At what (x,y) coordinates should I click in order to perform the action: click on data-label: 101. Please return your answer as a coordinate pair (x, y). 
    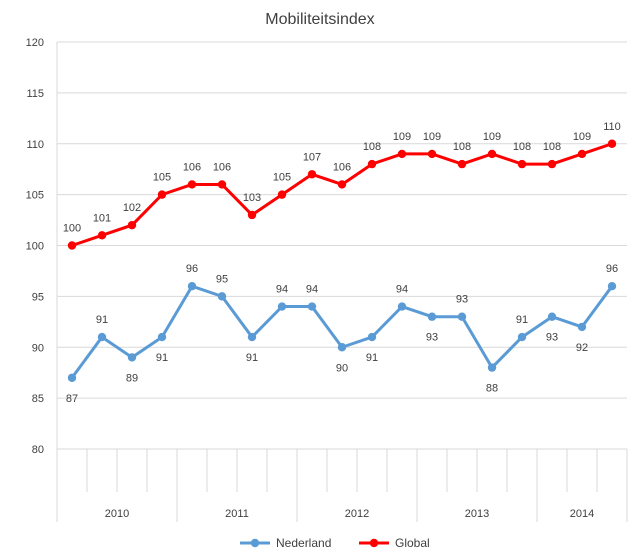
    Looking at the image, I should click on (102, 218).